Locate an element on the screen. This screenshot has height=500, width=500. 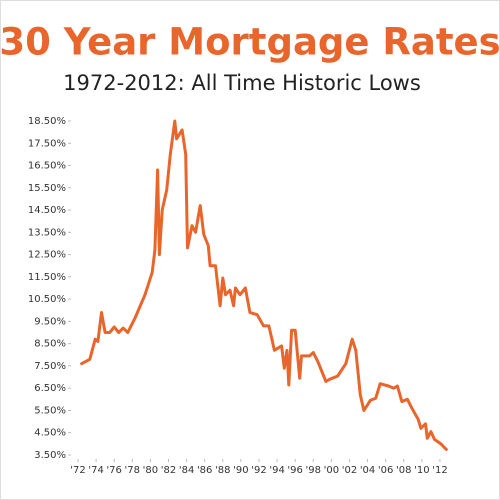
y-tick-label: 8.50% is located at coordinates (50, 344).